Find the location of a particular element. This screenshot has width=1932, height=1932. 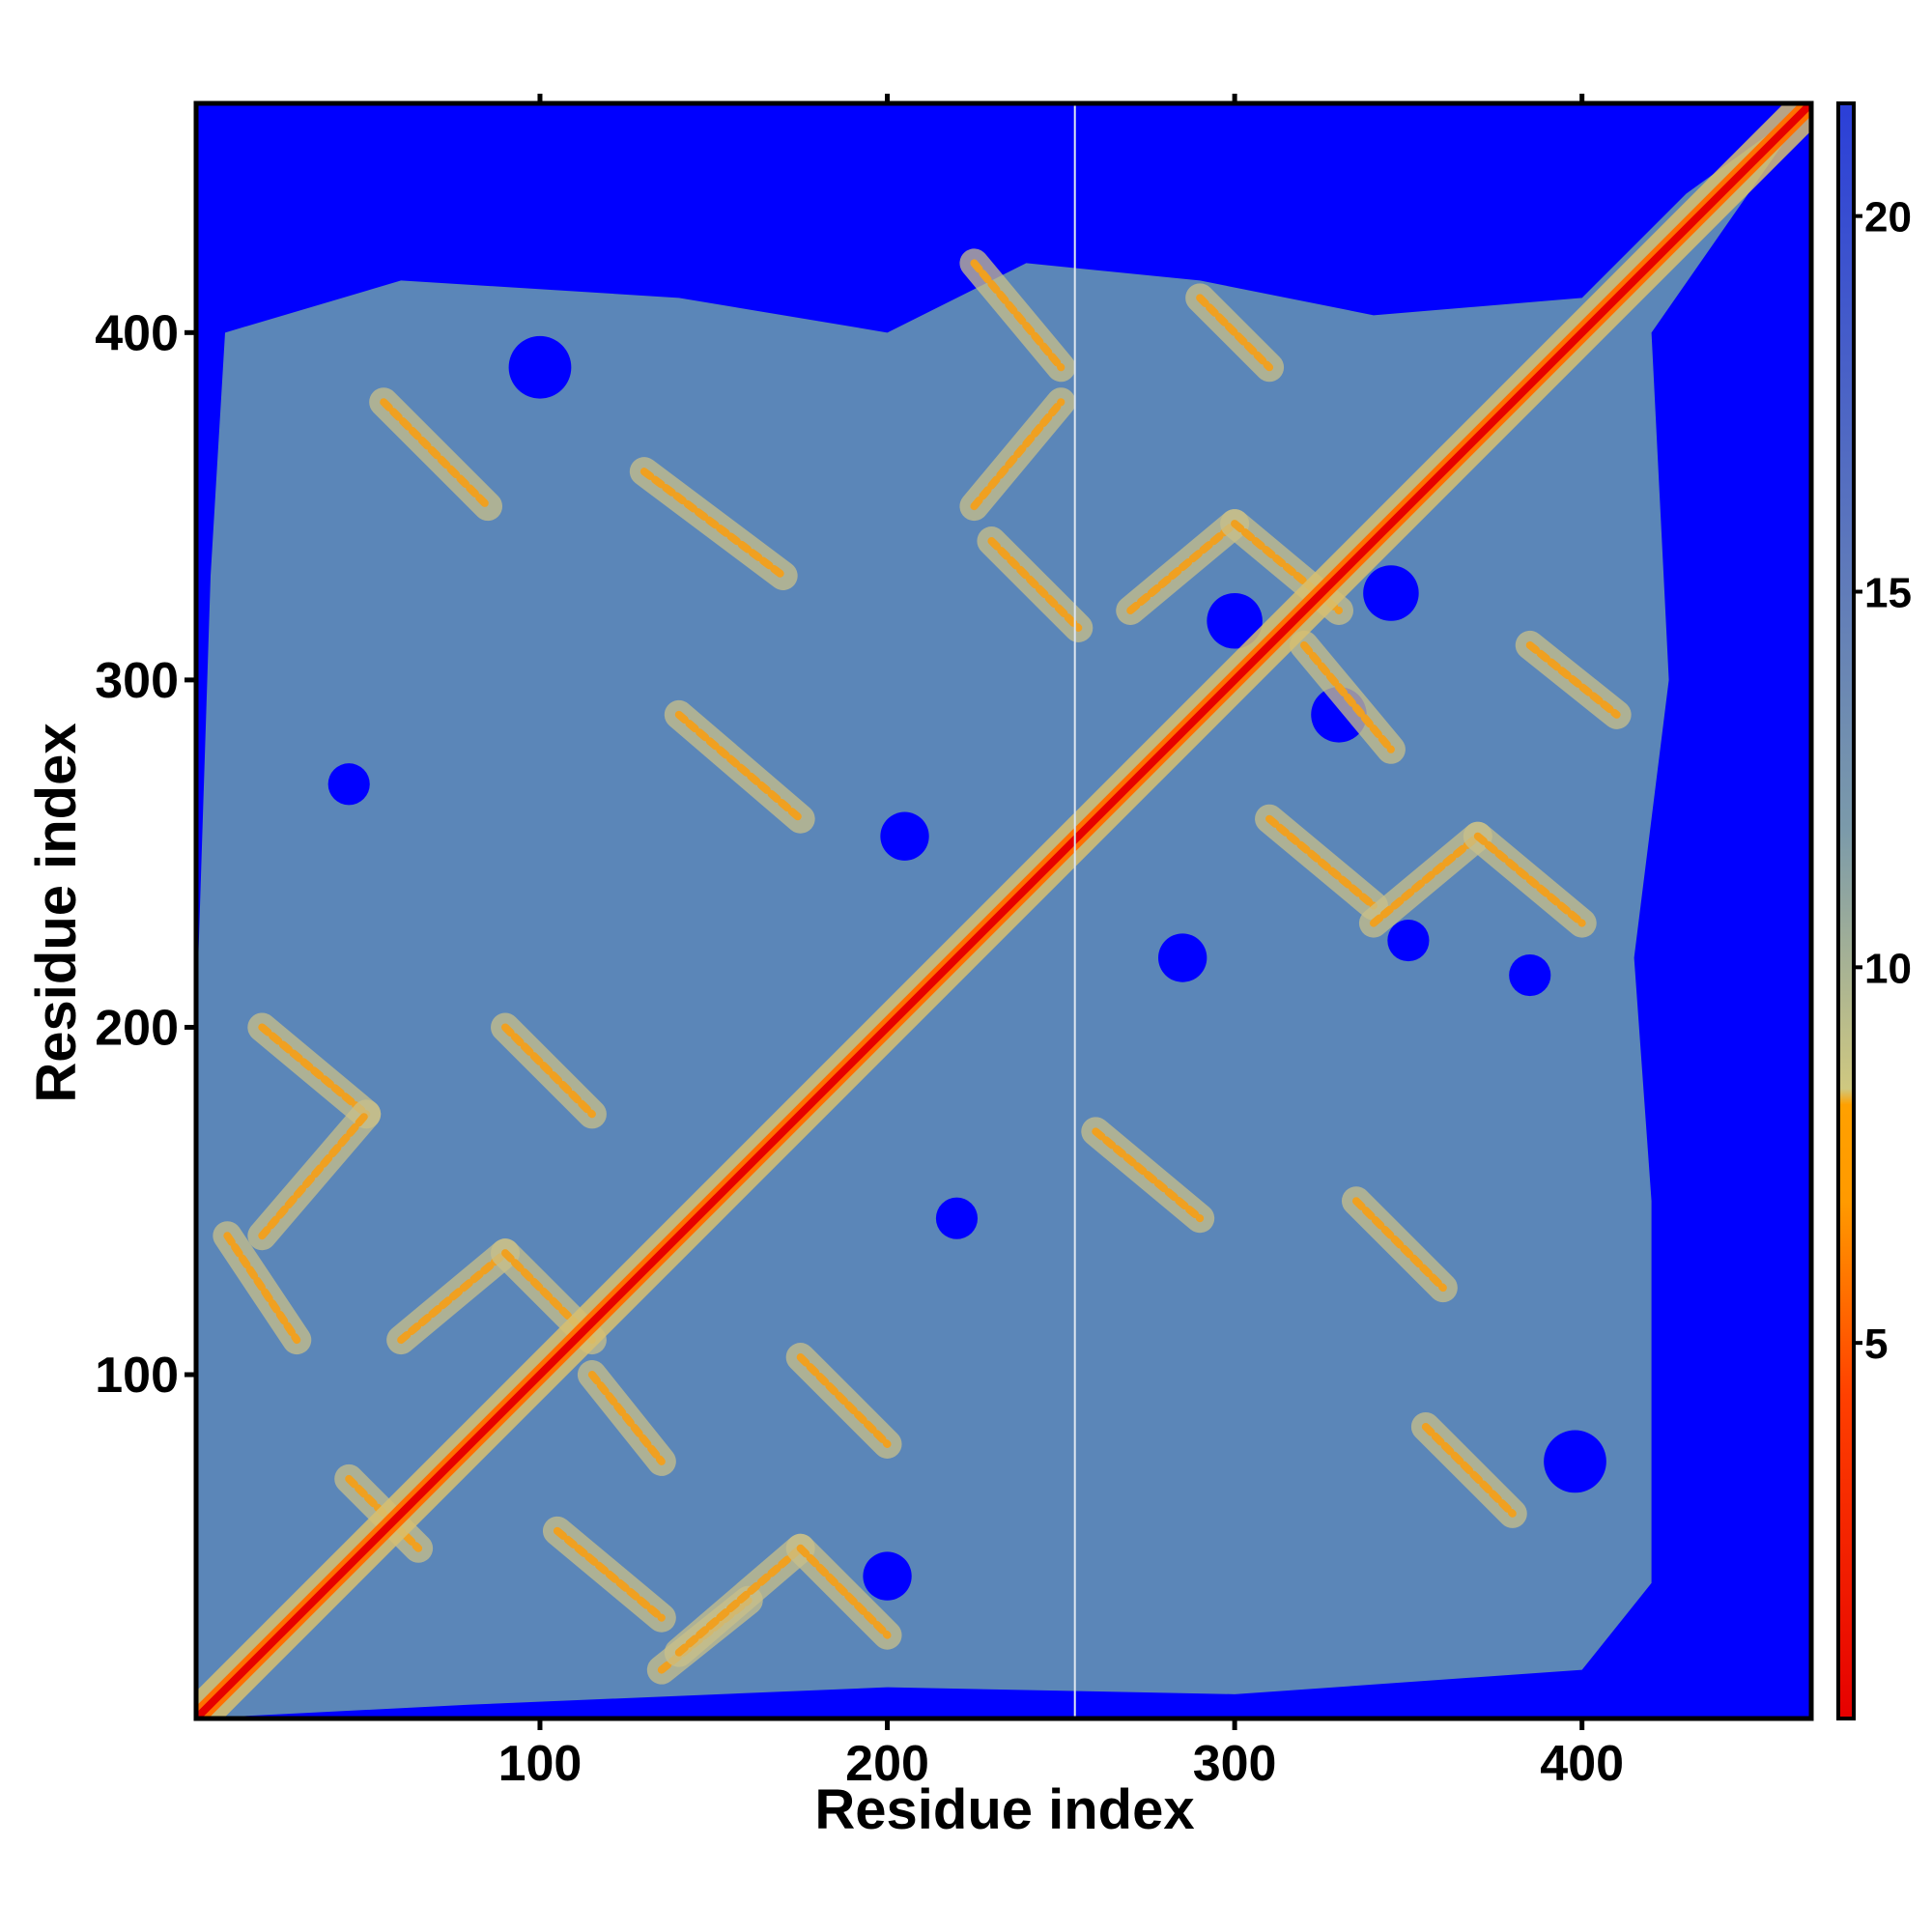

colorbar-ticks: 5 10 15 20 is located at coordinates (1883, 781).